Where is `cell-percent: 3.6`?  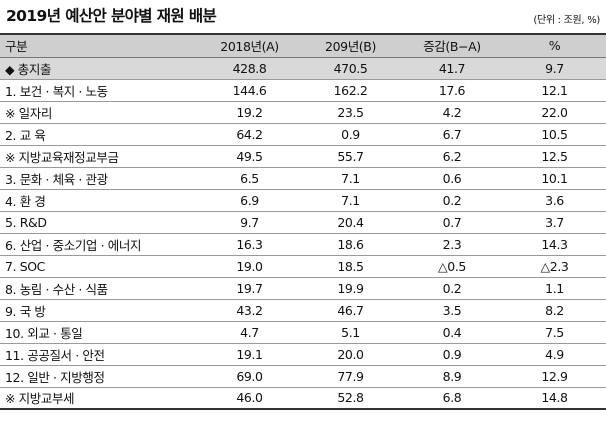
cell-percent: 3.6 is located at coordinates (554, 200).